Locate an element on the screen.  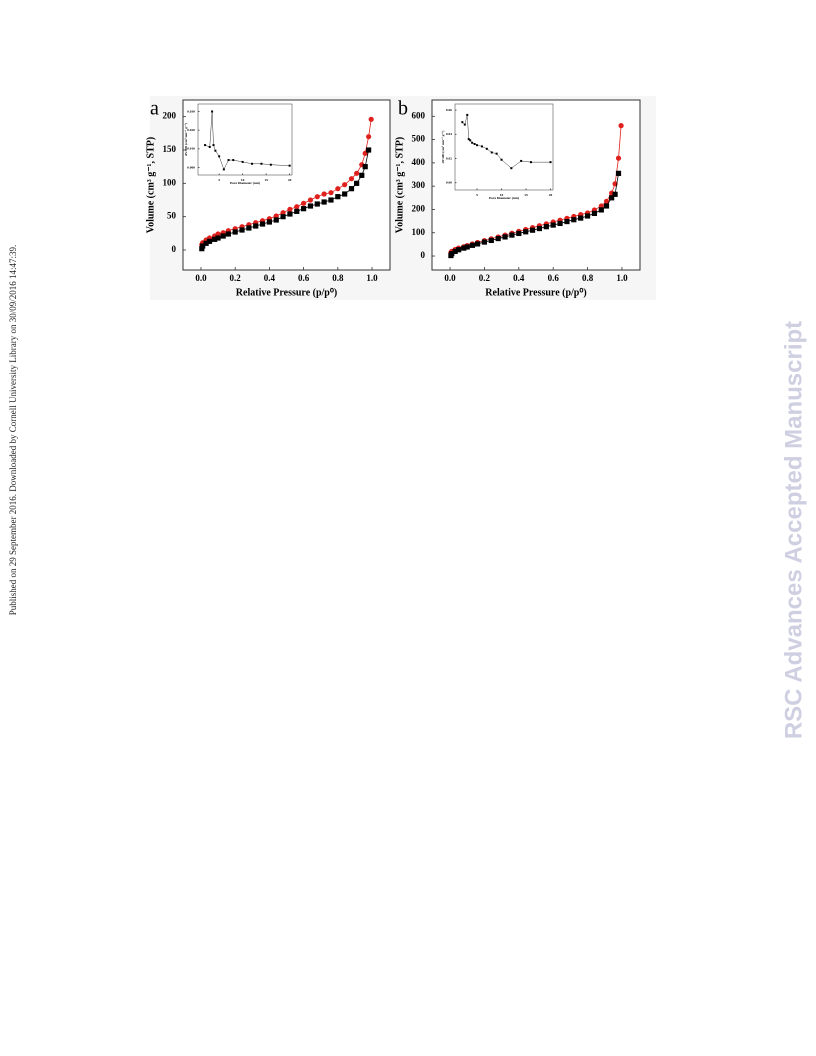
panel-label: a is located at coordinates (154, 109).